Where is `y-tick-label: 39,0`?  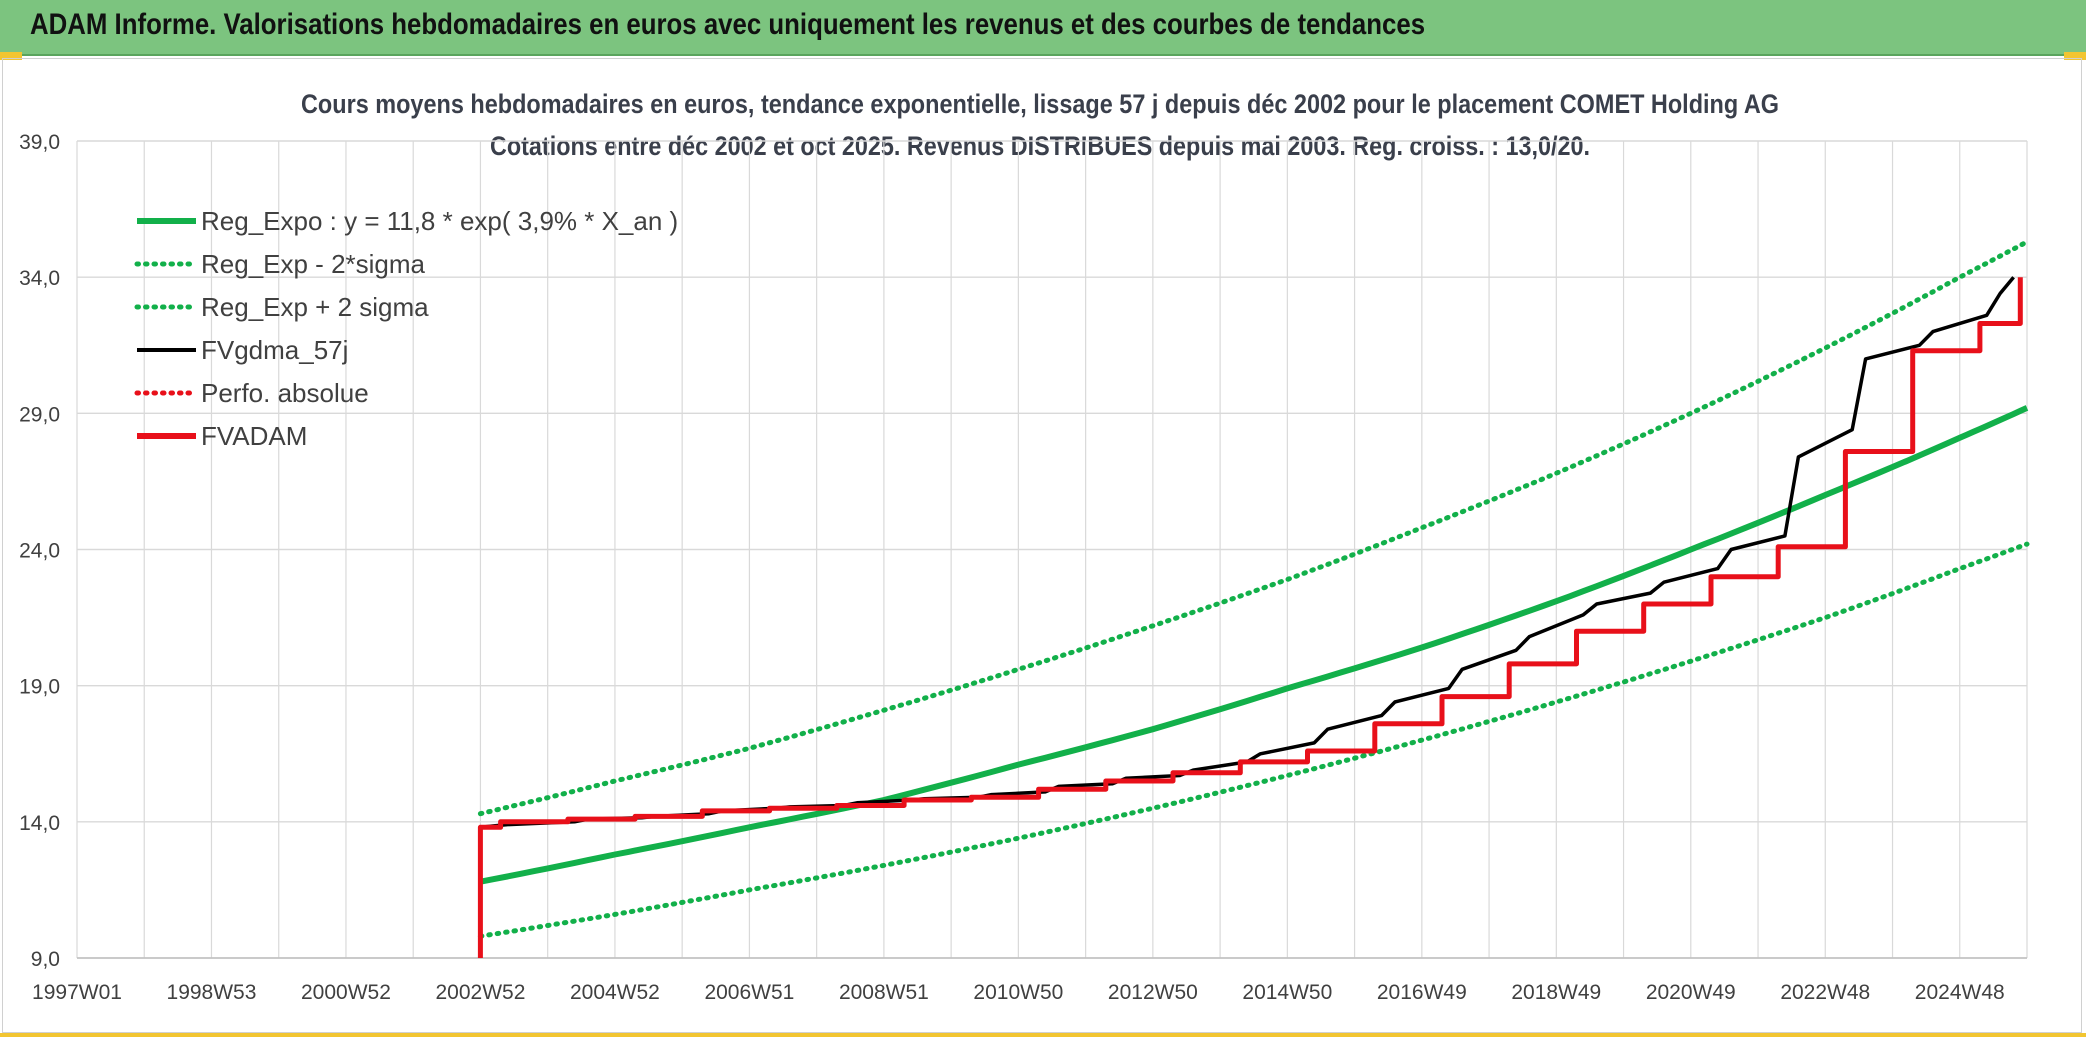 y-tick-label: 39,0 is located at coordinates (39, 142).